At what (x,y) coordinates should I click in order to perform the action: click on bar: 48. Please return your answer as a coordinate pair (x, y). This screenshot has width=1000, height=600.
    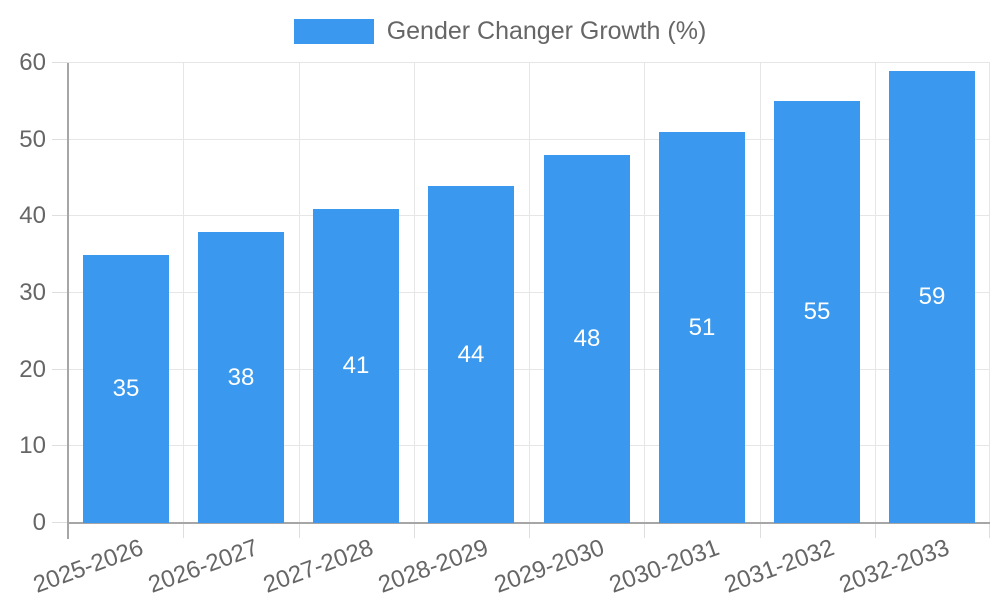
    Looking at the image, I should click on (587, 339).